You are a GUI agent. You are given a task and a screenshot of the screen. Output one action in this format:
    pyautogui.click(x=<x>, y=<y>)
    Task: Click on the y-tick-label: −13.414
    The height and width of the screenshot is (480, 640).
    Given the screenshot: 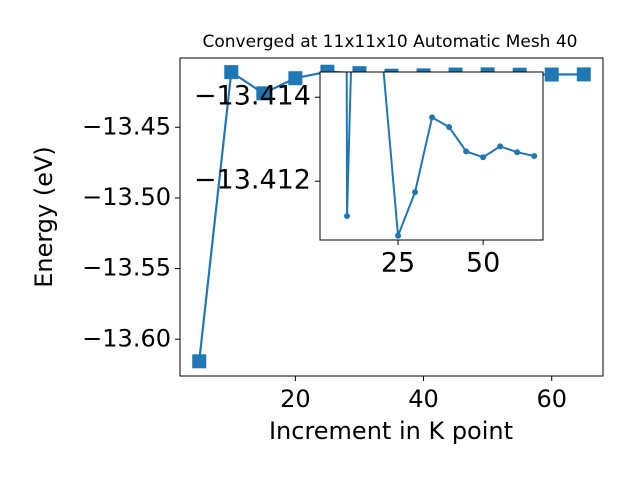 What is the action you would take?
    pyautogui.click(x=252, y=96)
    